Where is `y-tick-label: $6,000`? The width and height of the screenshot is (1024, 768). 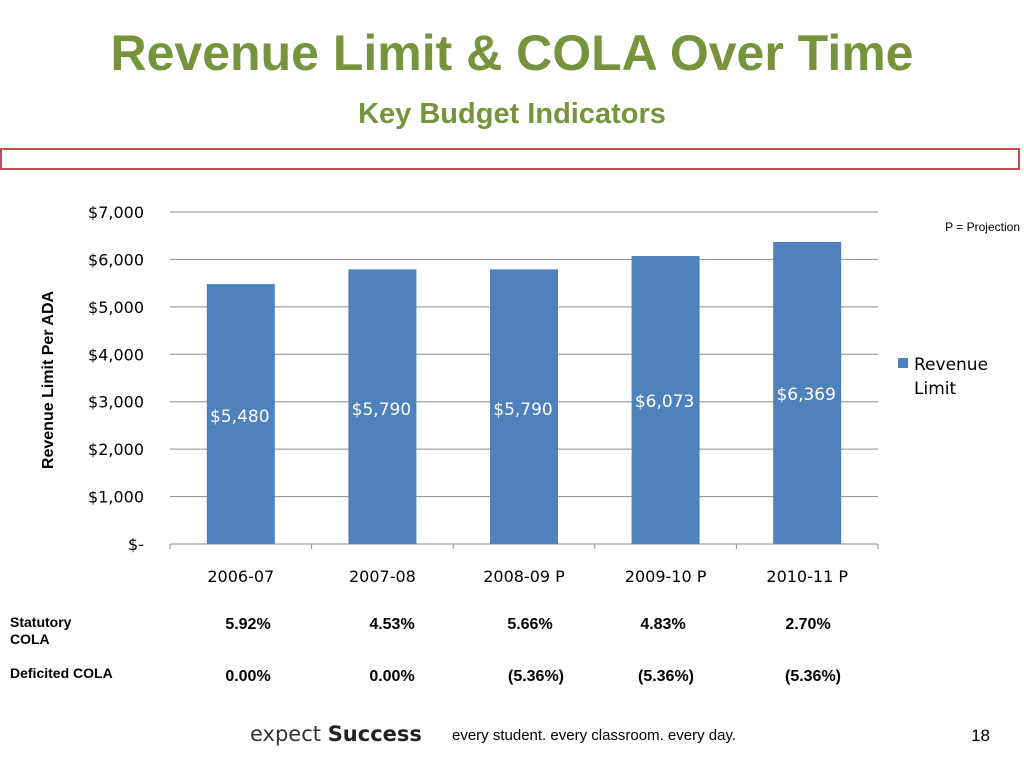
y-tick-label: $6,000 is located at coordinates (116, 259).